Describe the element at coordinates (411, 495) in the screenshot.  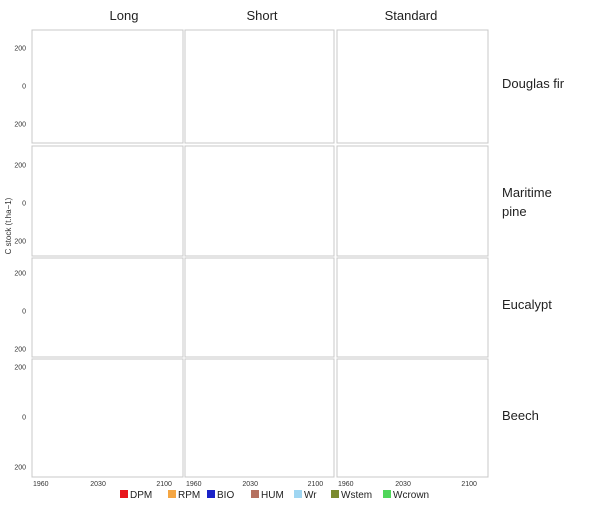
I see `legend-label: Wcrown` at that location.